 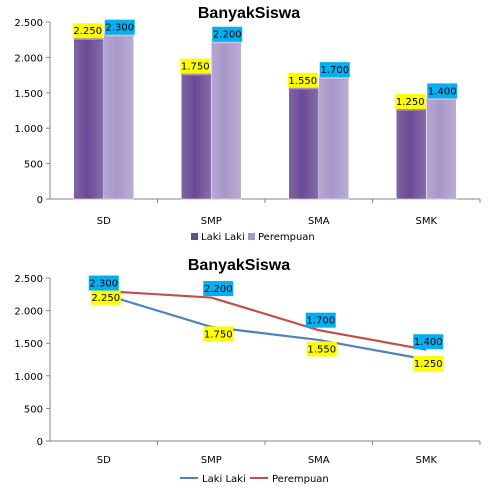 I want to click on series-line-laki-laki, so click(x=265, y=327).